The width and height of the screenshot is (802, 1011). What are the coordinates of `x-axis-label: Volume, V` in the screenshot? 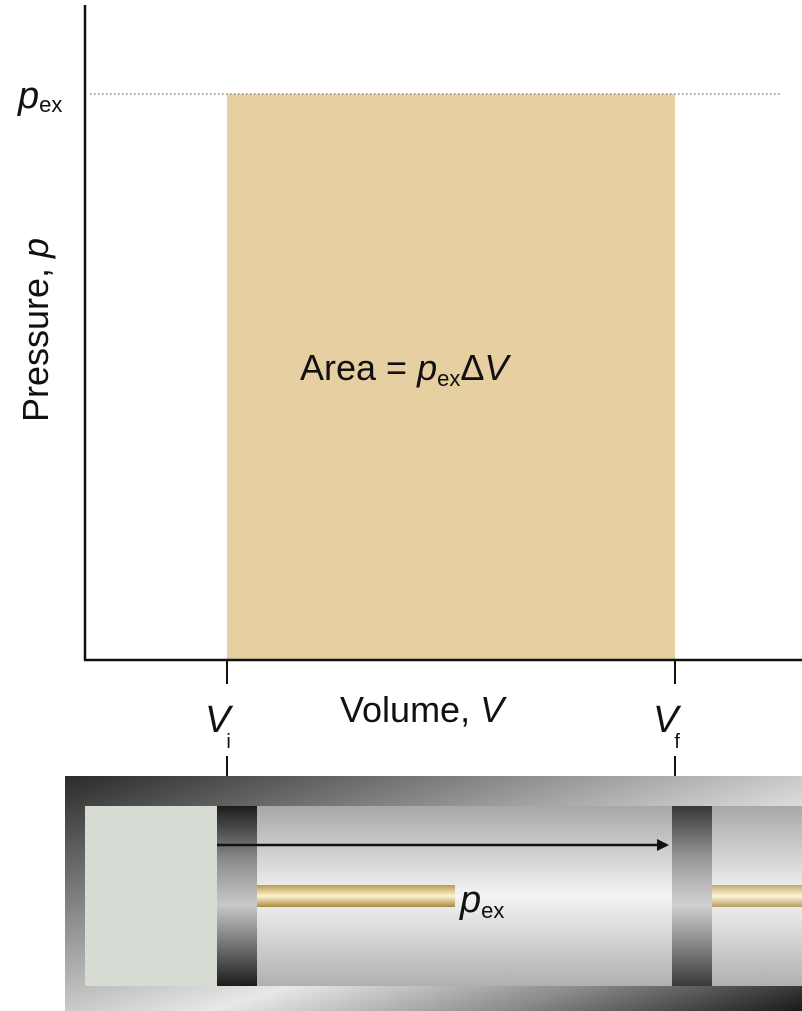 It's located at (423, 709).